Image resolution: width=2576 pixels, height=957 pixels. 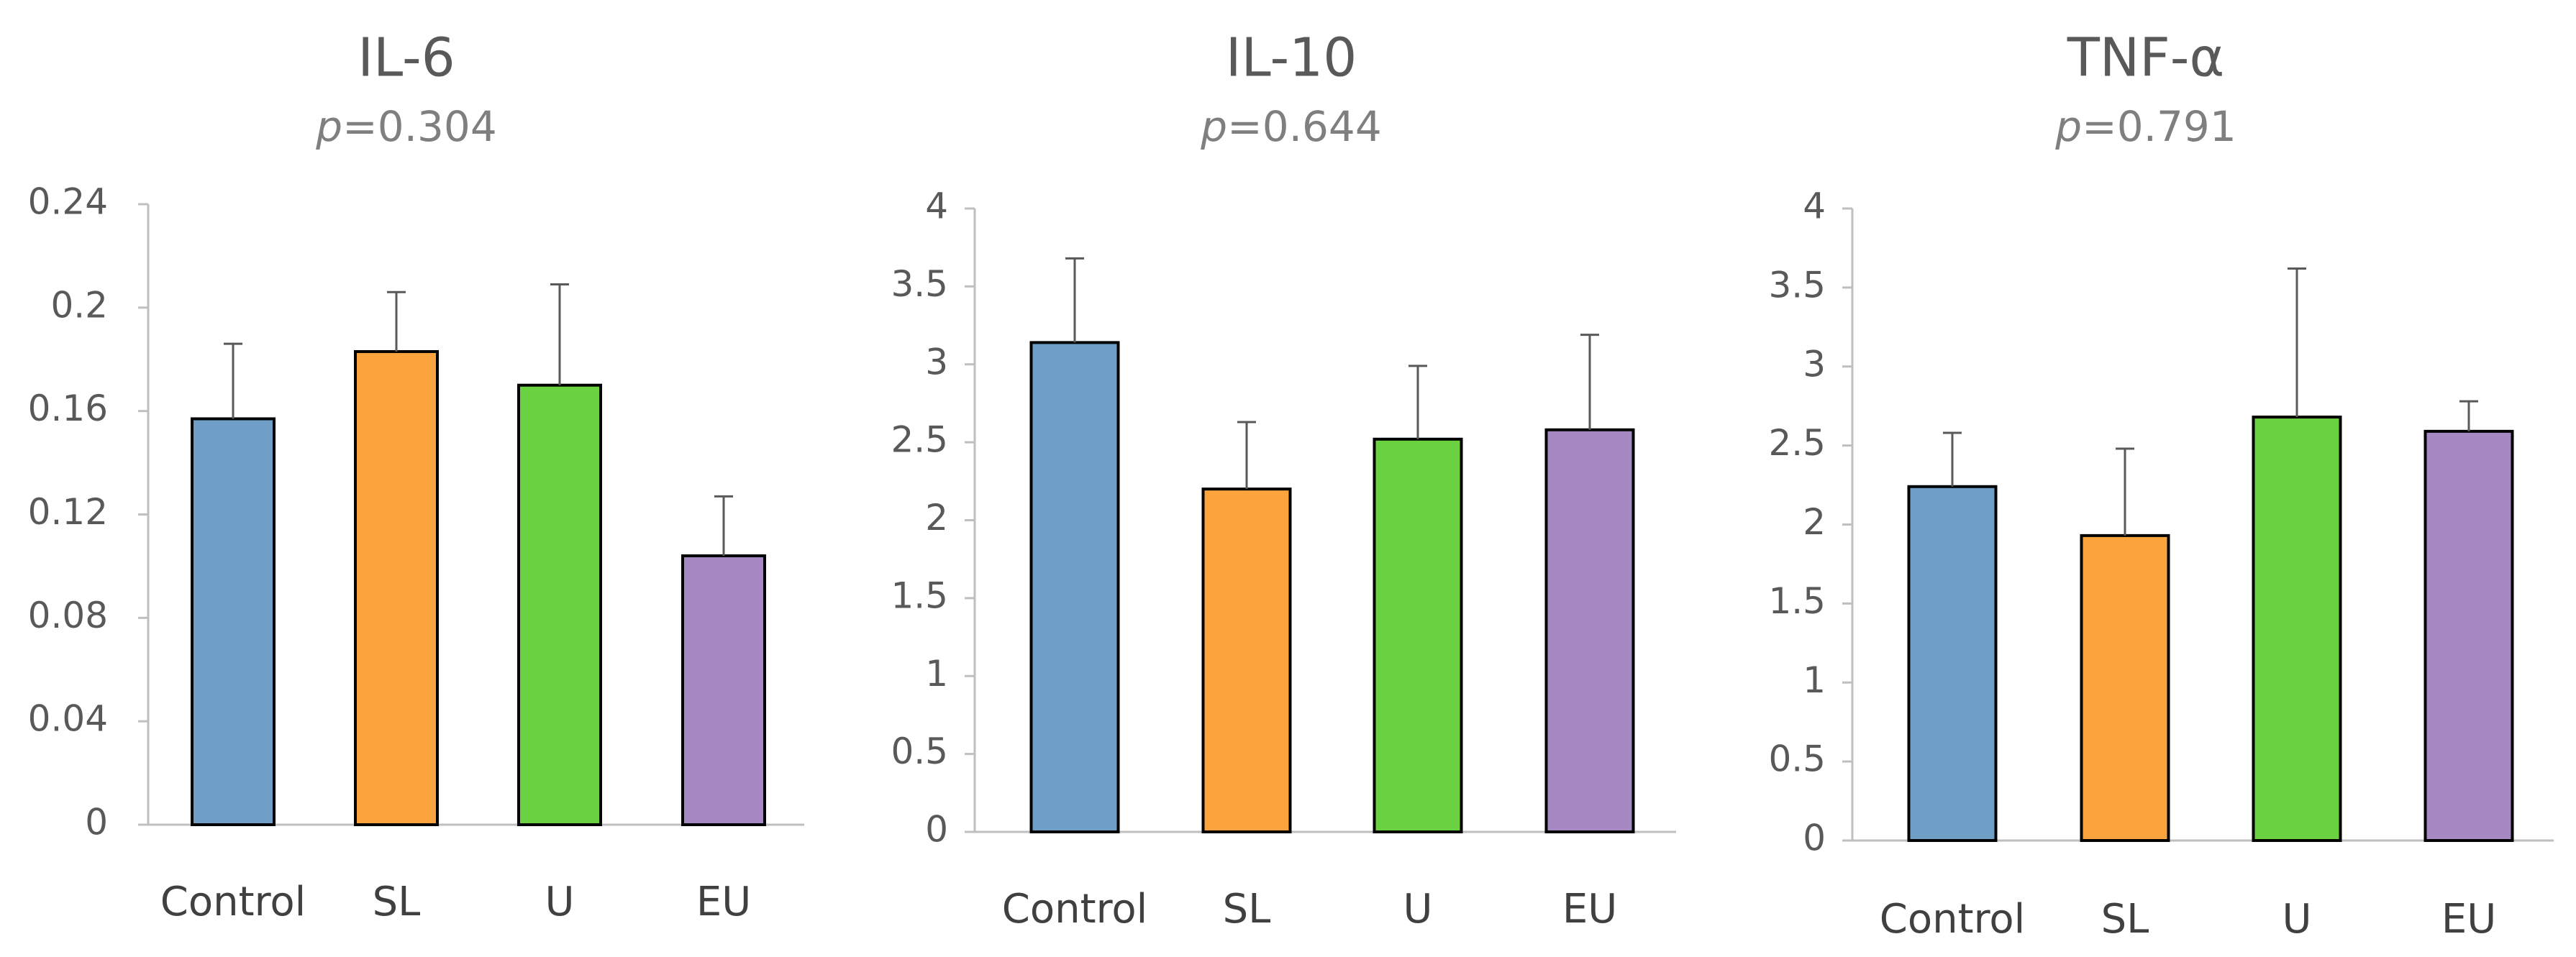 I want to click on chart-title: TNF-α, so click(x=2146, y=58).